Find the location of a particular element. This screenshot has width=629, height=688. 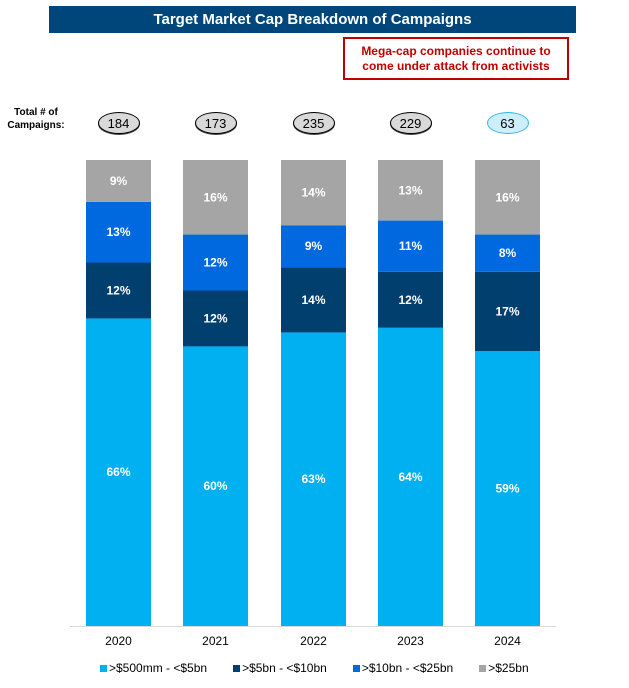

campaign-total-2022: 235 is located at coordinates (313, 123).